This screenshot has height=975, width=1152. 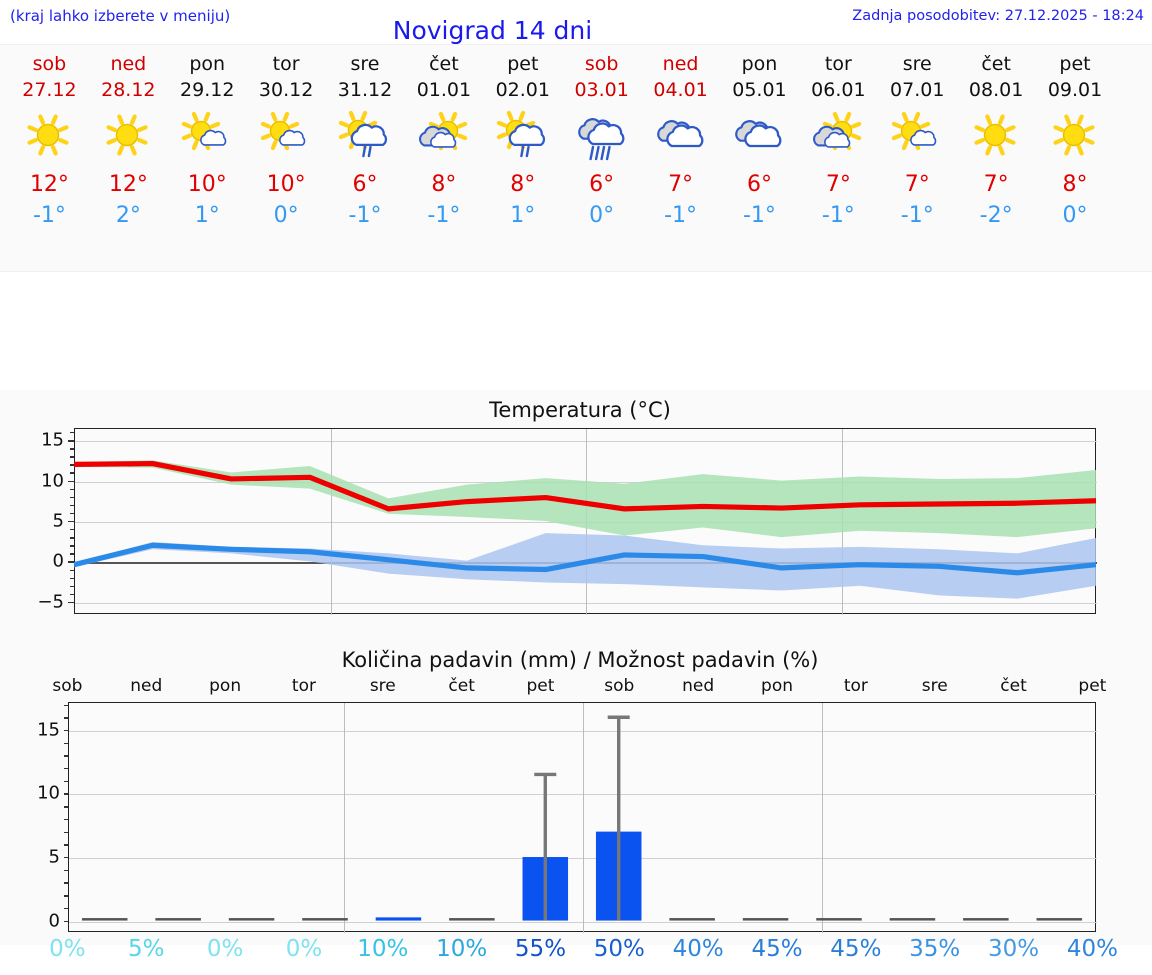 I want to click on spacer, so click(x=576, y=331).